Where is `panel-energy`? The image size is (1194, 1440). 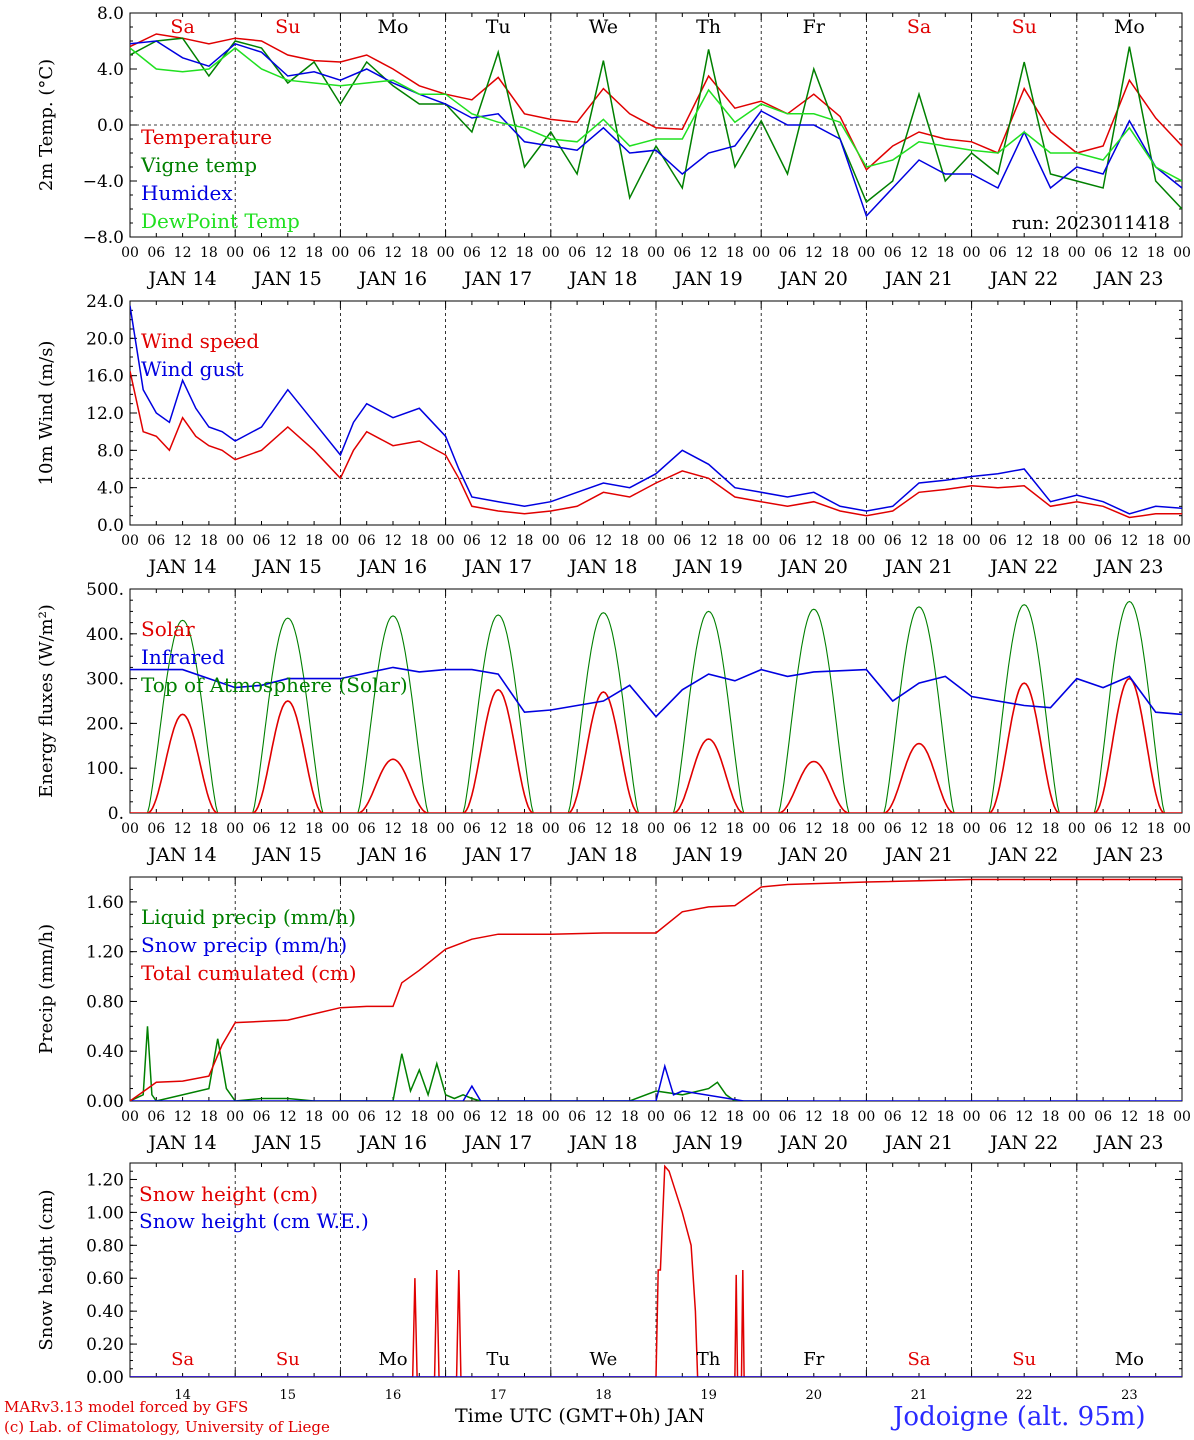 panel-energy is located at coordinates (656, 701).